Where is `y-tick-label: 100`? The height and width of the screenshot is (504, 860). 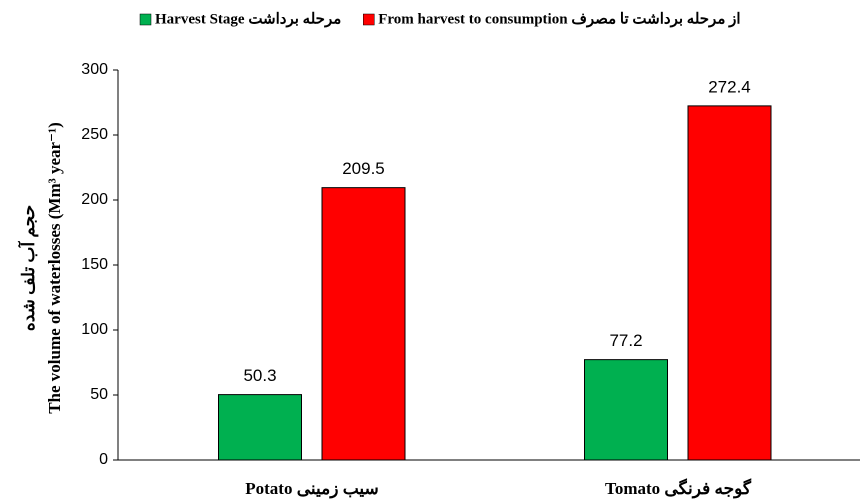
y-tick-label: 100 is located at coordinates (94, 329).